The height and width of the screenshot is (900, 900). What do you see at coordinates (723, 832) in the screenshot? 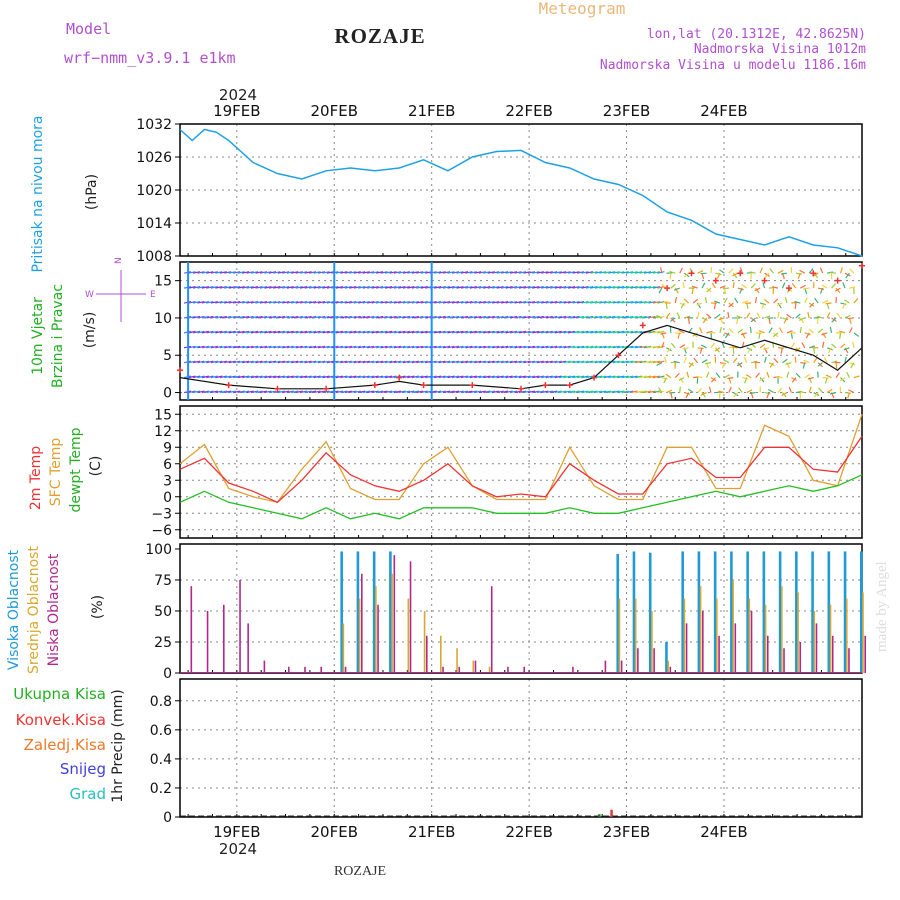
I see `date-bottom-label-5: 24FEB` at bounding box center [723, 832].